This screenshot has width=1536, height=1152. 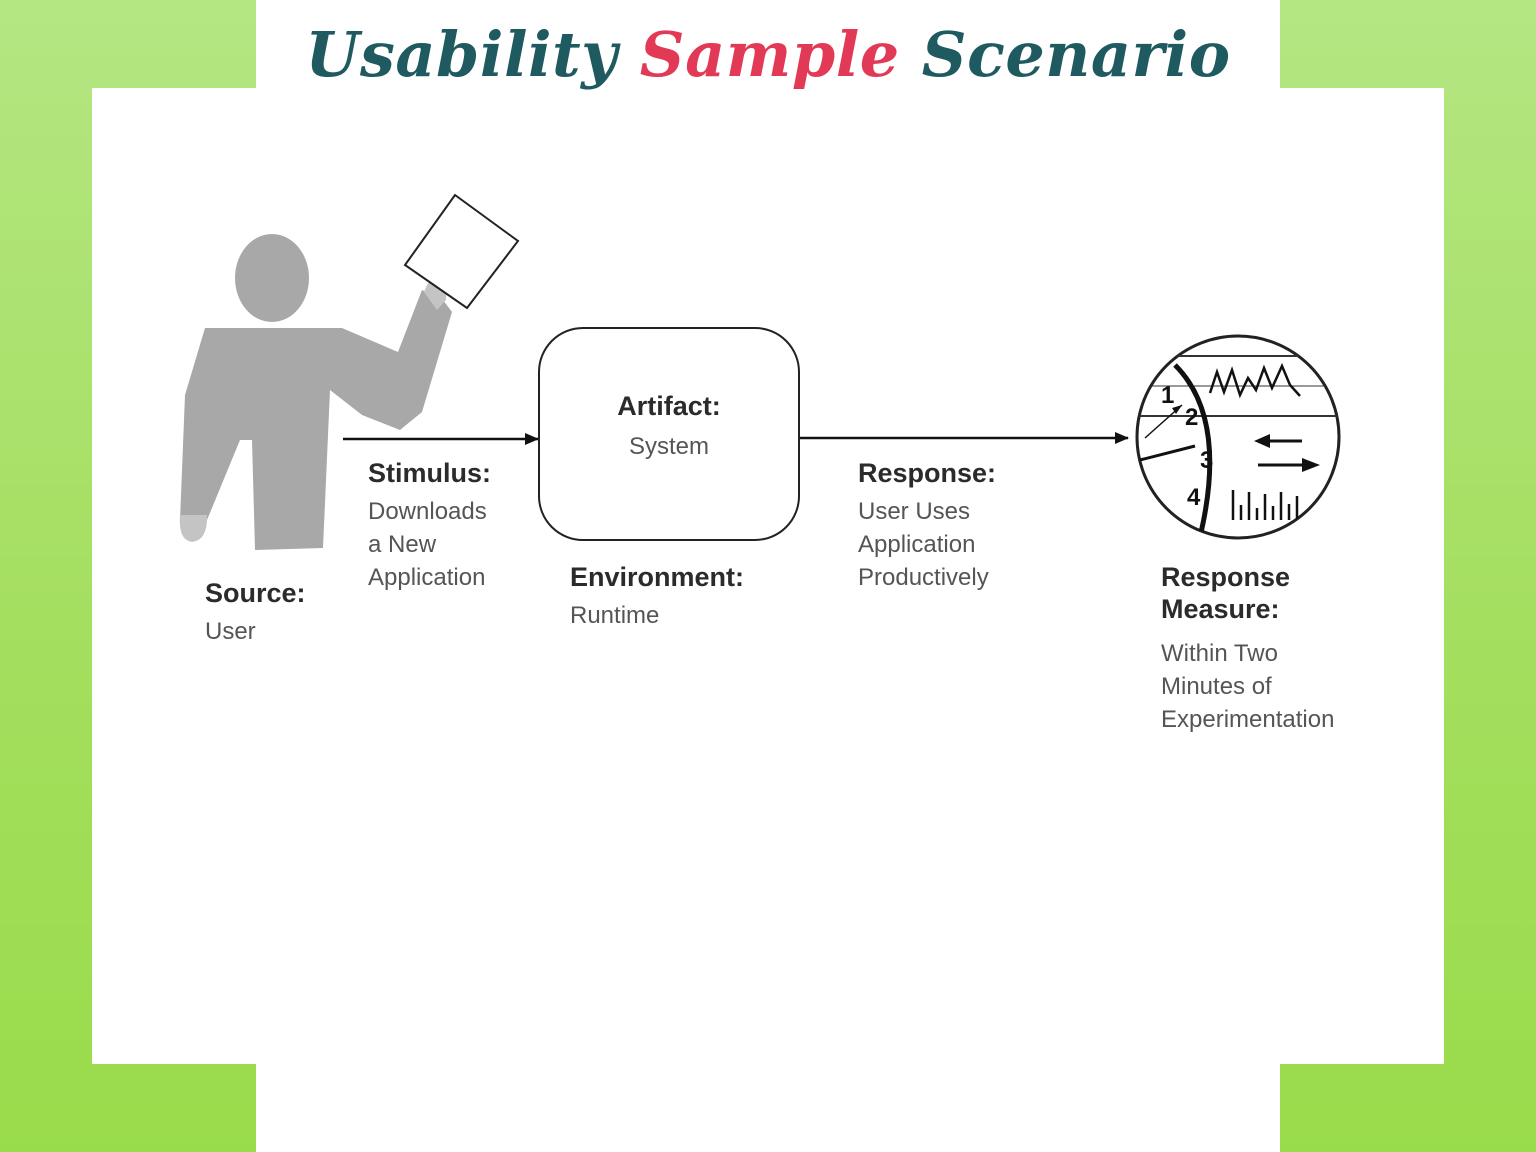 I want to click on title-part-1: Usability, so click(x=472, y=54).